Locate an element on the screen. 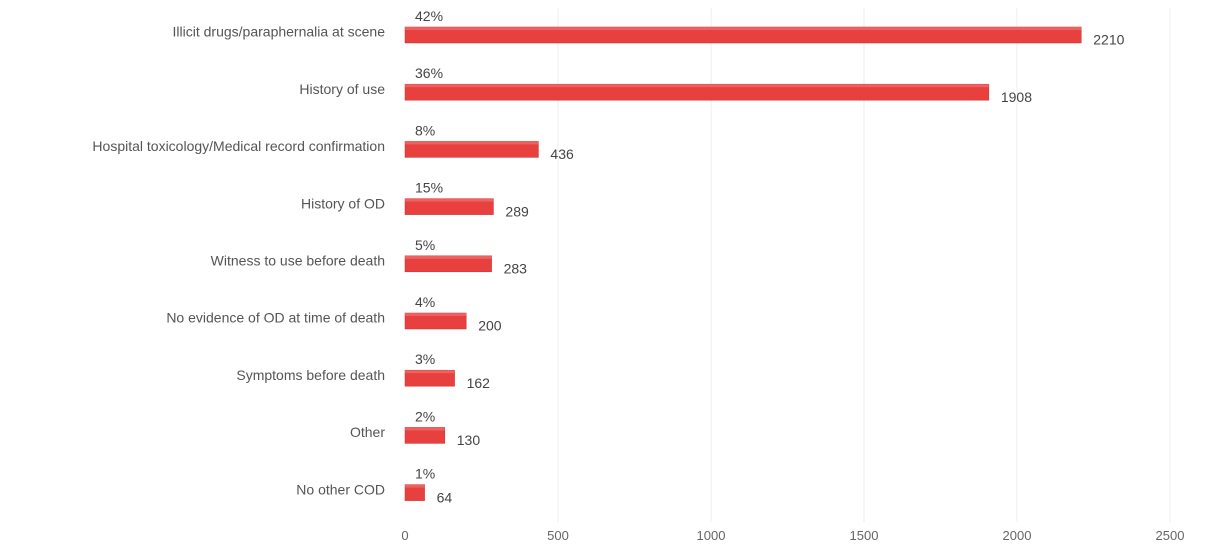  value-label: 1908 is located at coordinates (1016, 97).